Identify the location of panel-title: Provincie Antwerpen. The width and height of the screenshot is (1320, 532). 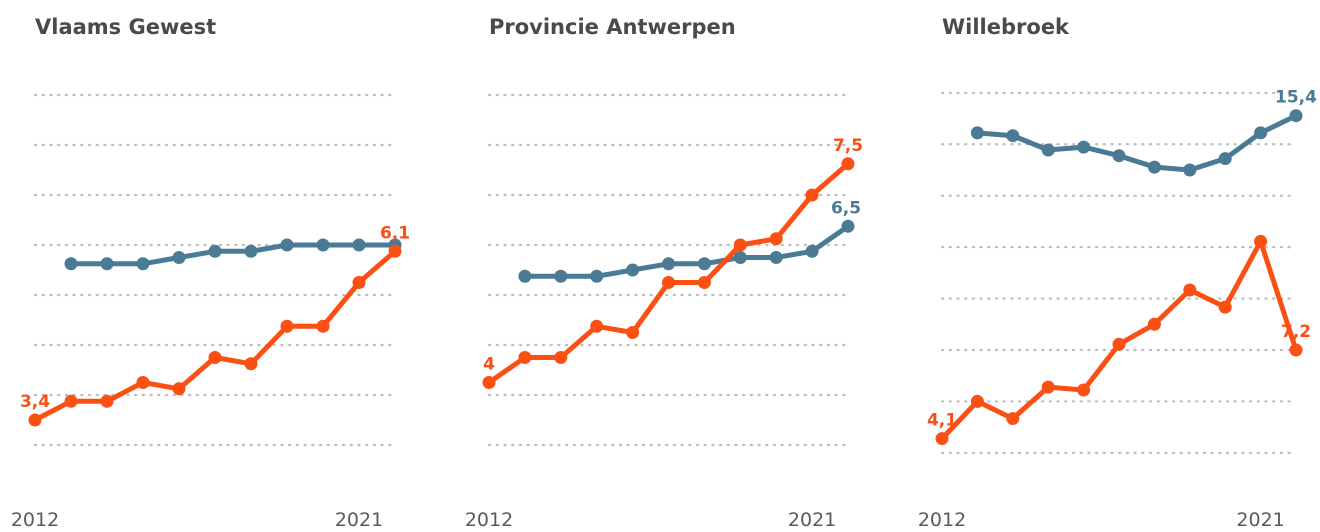
(612, 27).